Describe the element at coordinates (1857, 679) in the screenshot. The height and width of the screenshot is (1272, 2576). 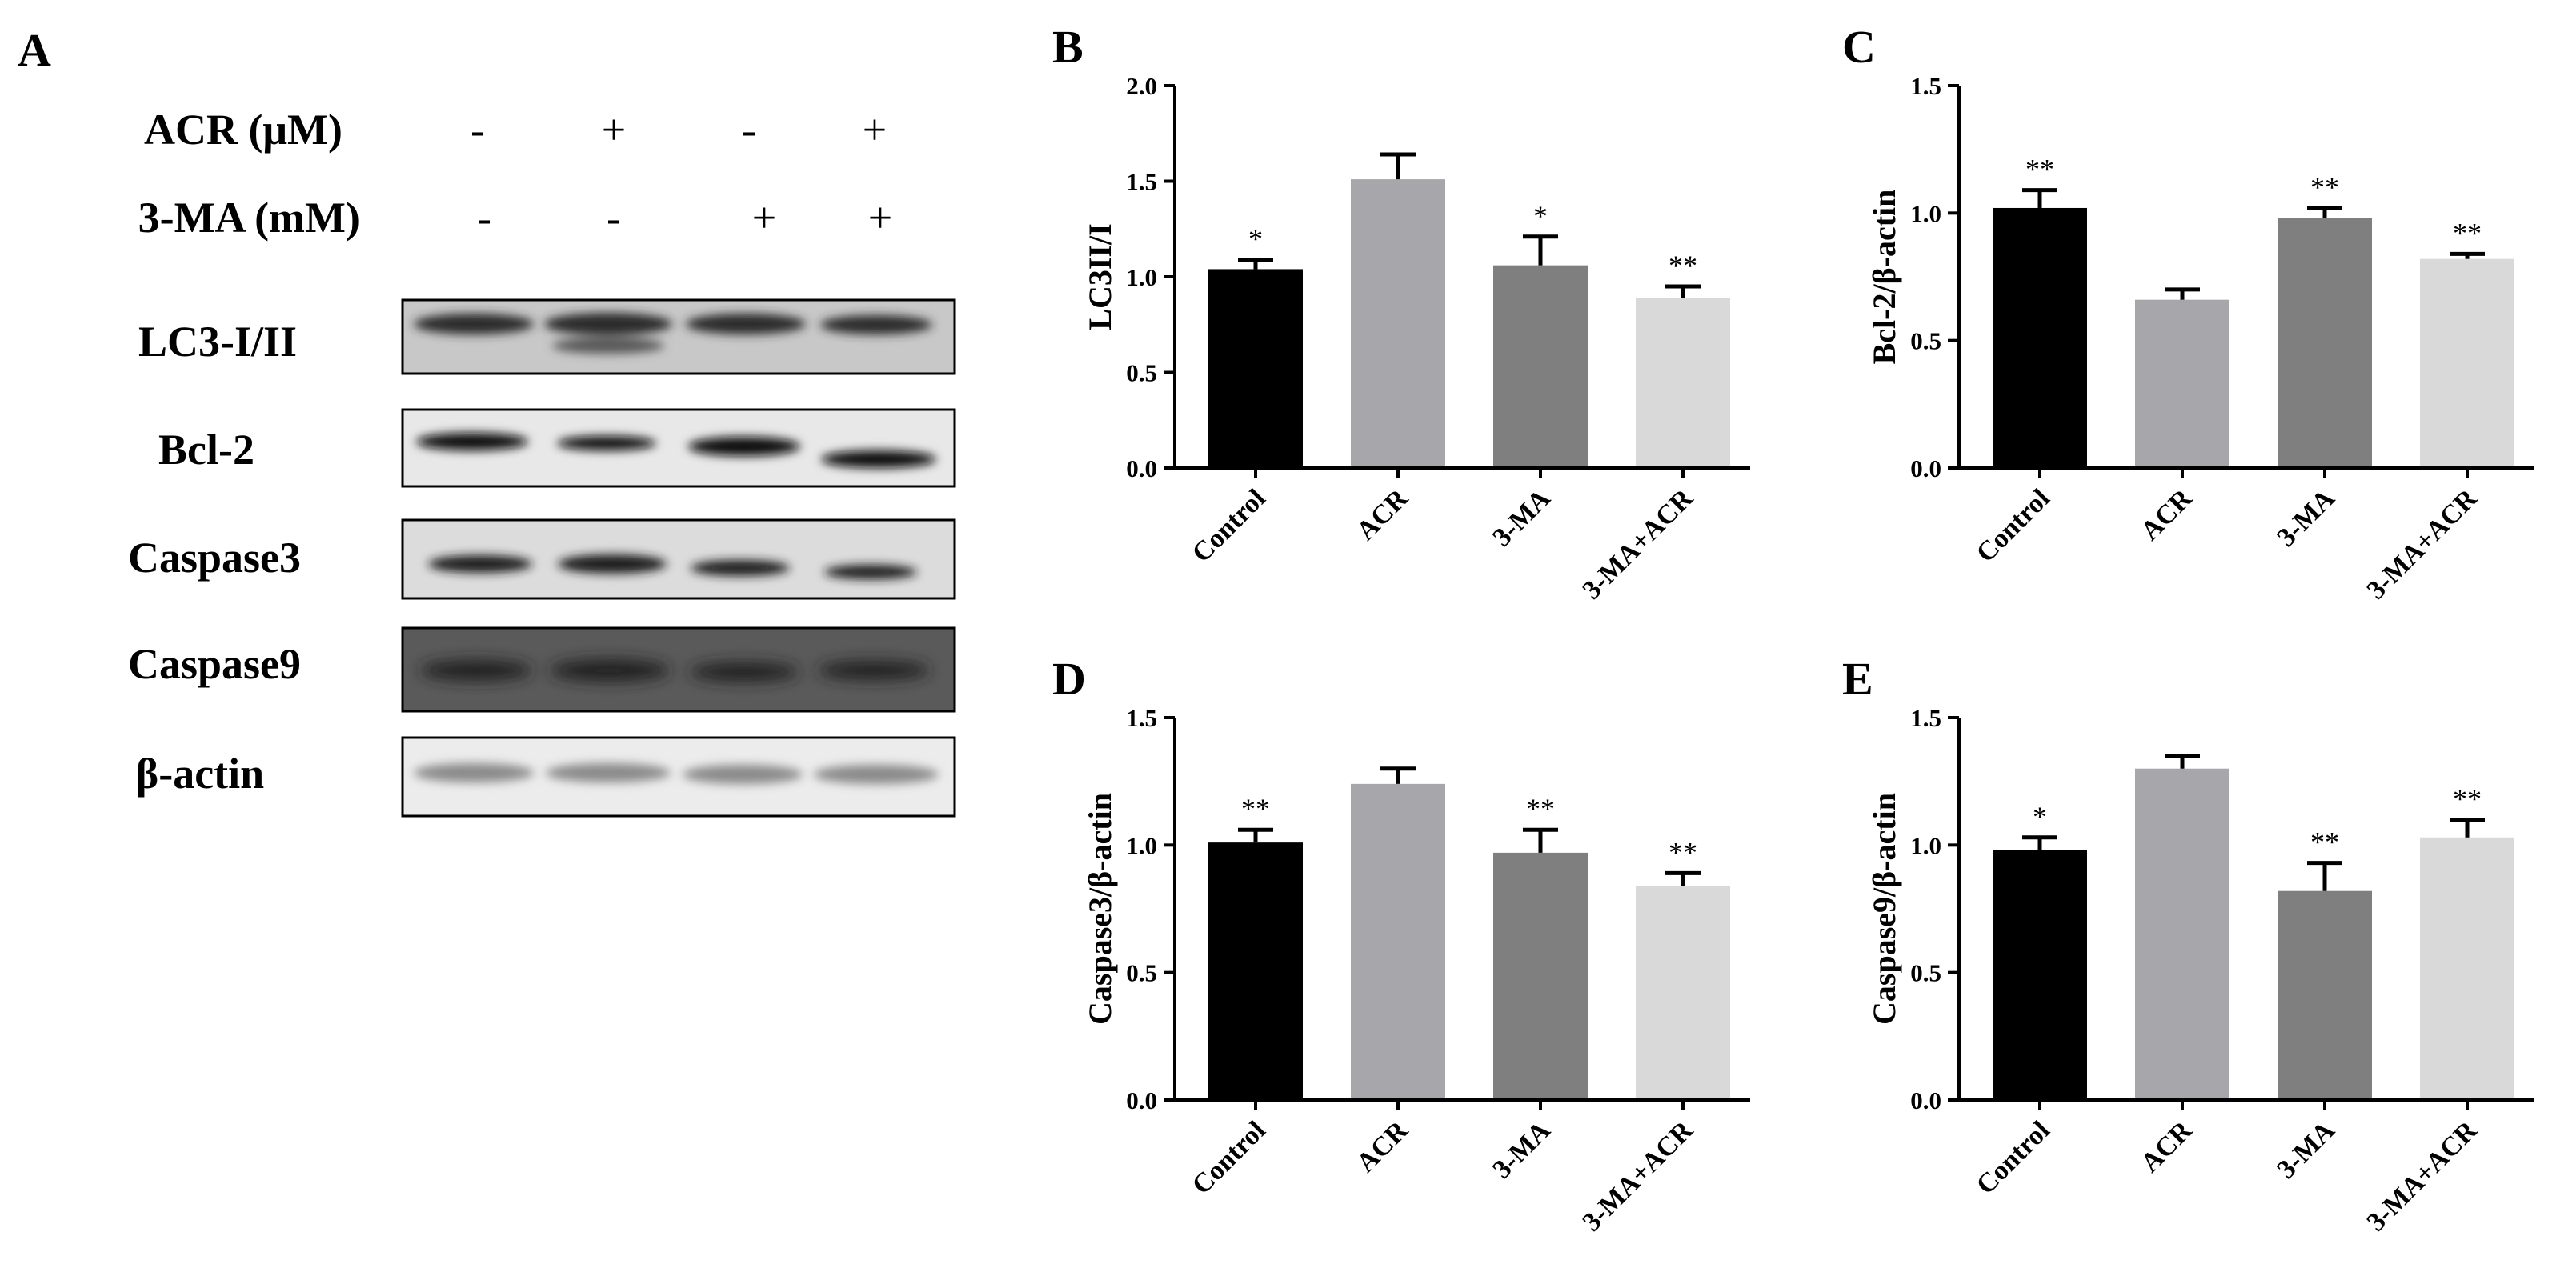
I see `panel-label: E` at that location.